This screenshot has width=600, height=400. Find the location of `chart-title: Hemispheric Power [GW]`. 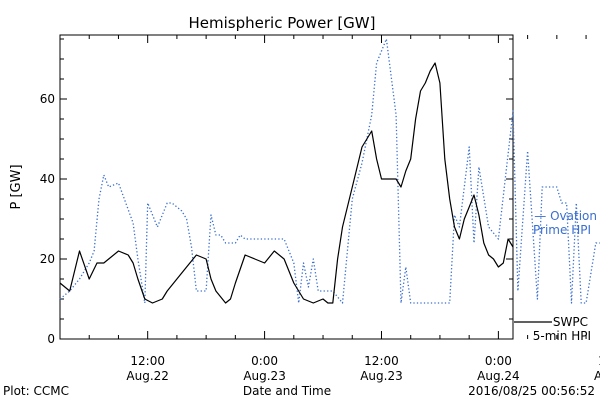

chart-title: Hemispheric Power [GW] is located at coordinates (282, 23).